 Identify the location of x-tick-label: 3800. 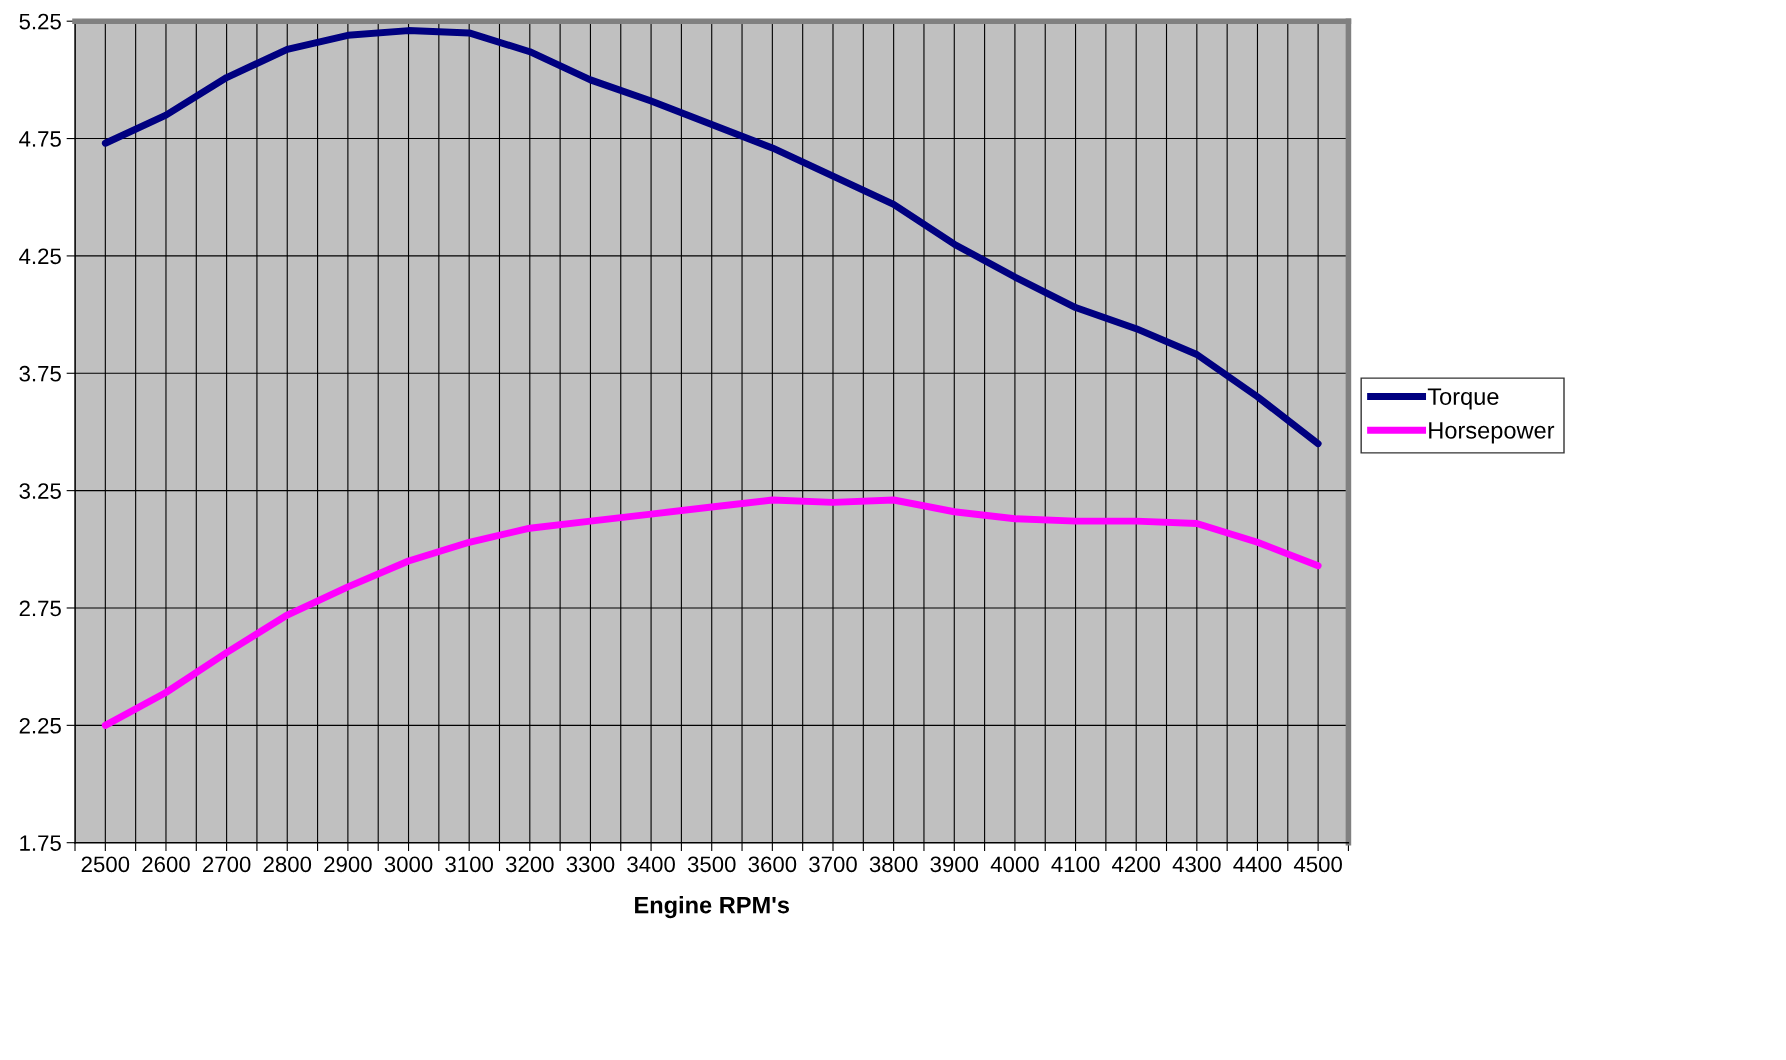
(893, 864).